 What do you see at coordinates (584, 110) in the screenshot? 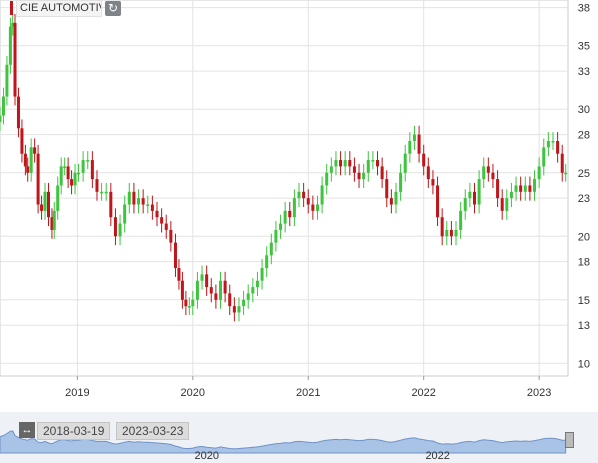
I see `y-tick-label: 30` at bounding box center [584, 110].